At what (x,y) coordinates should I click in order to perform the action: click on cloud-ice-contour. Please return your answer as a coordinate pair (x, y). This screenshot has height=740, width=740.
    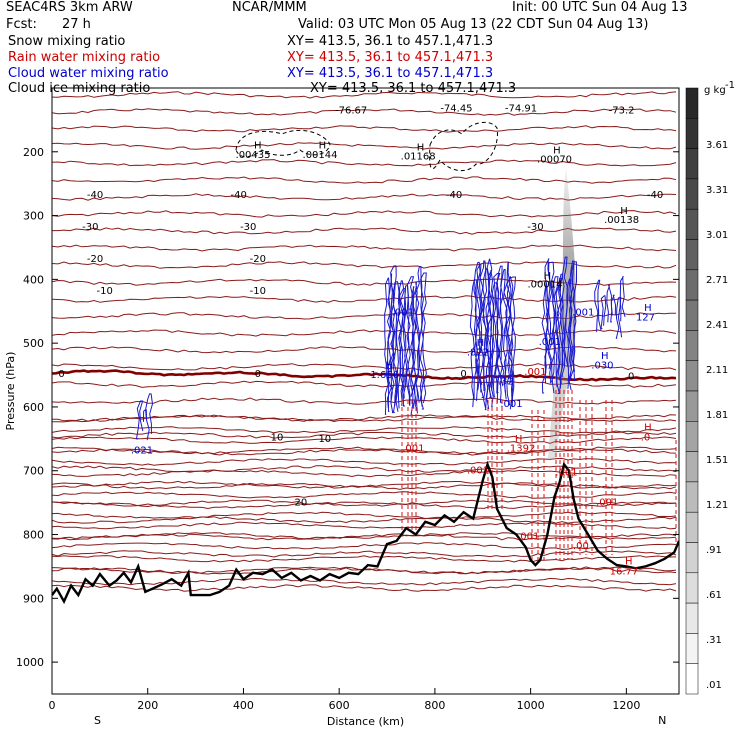
    Looking at the image, I should click on (283, 143).